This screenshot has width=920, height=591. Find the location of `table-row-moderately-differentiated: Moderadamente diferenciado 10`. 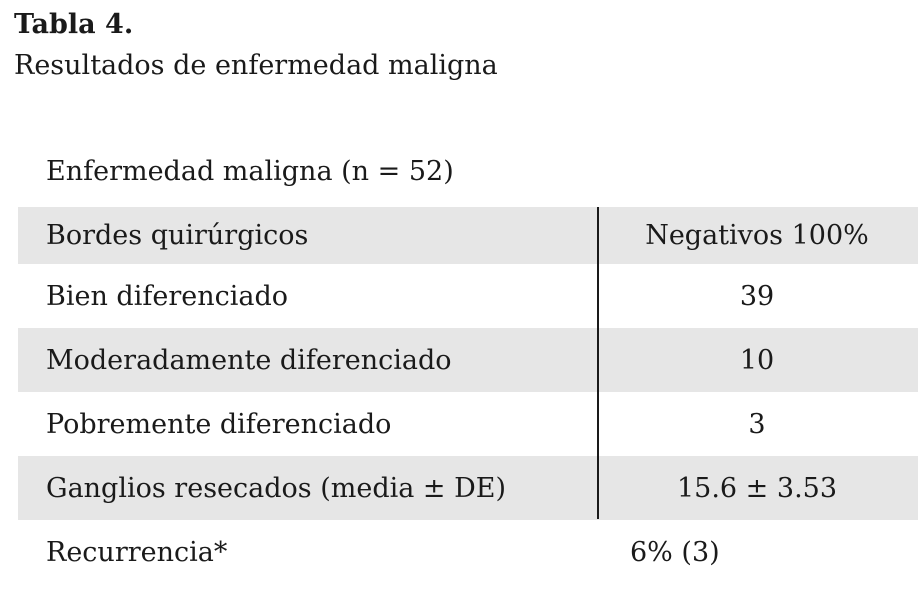

table-row-moderately-differentiated: Moderadamente diferenciado 10 is located at coordinates (468, 360).